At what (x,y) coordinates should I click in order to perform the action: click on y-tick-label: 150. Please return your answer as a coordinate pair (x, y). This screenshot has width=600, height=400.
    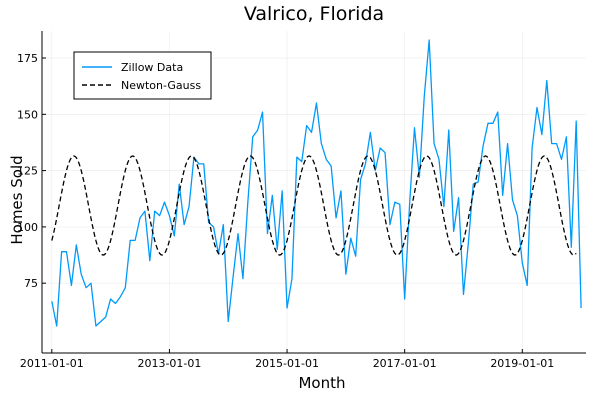
    Looking at the image, I should click on (27, 114).